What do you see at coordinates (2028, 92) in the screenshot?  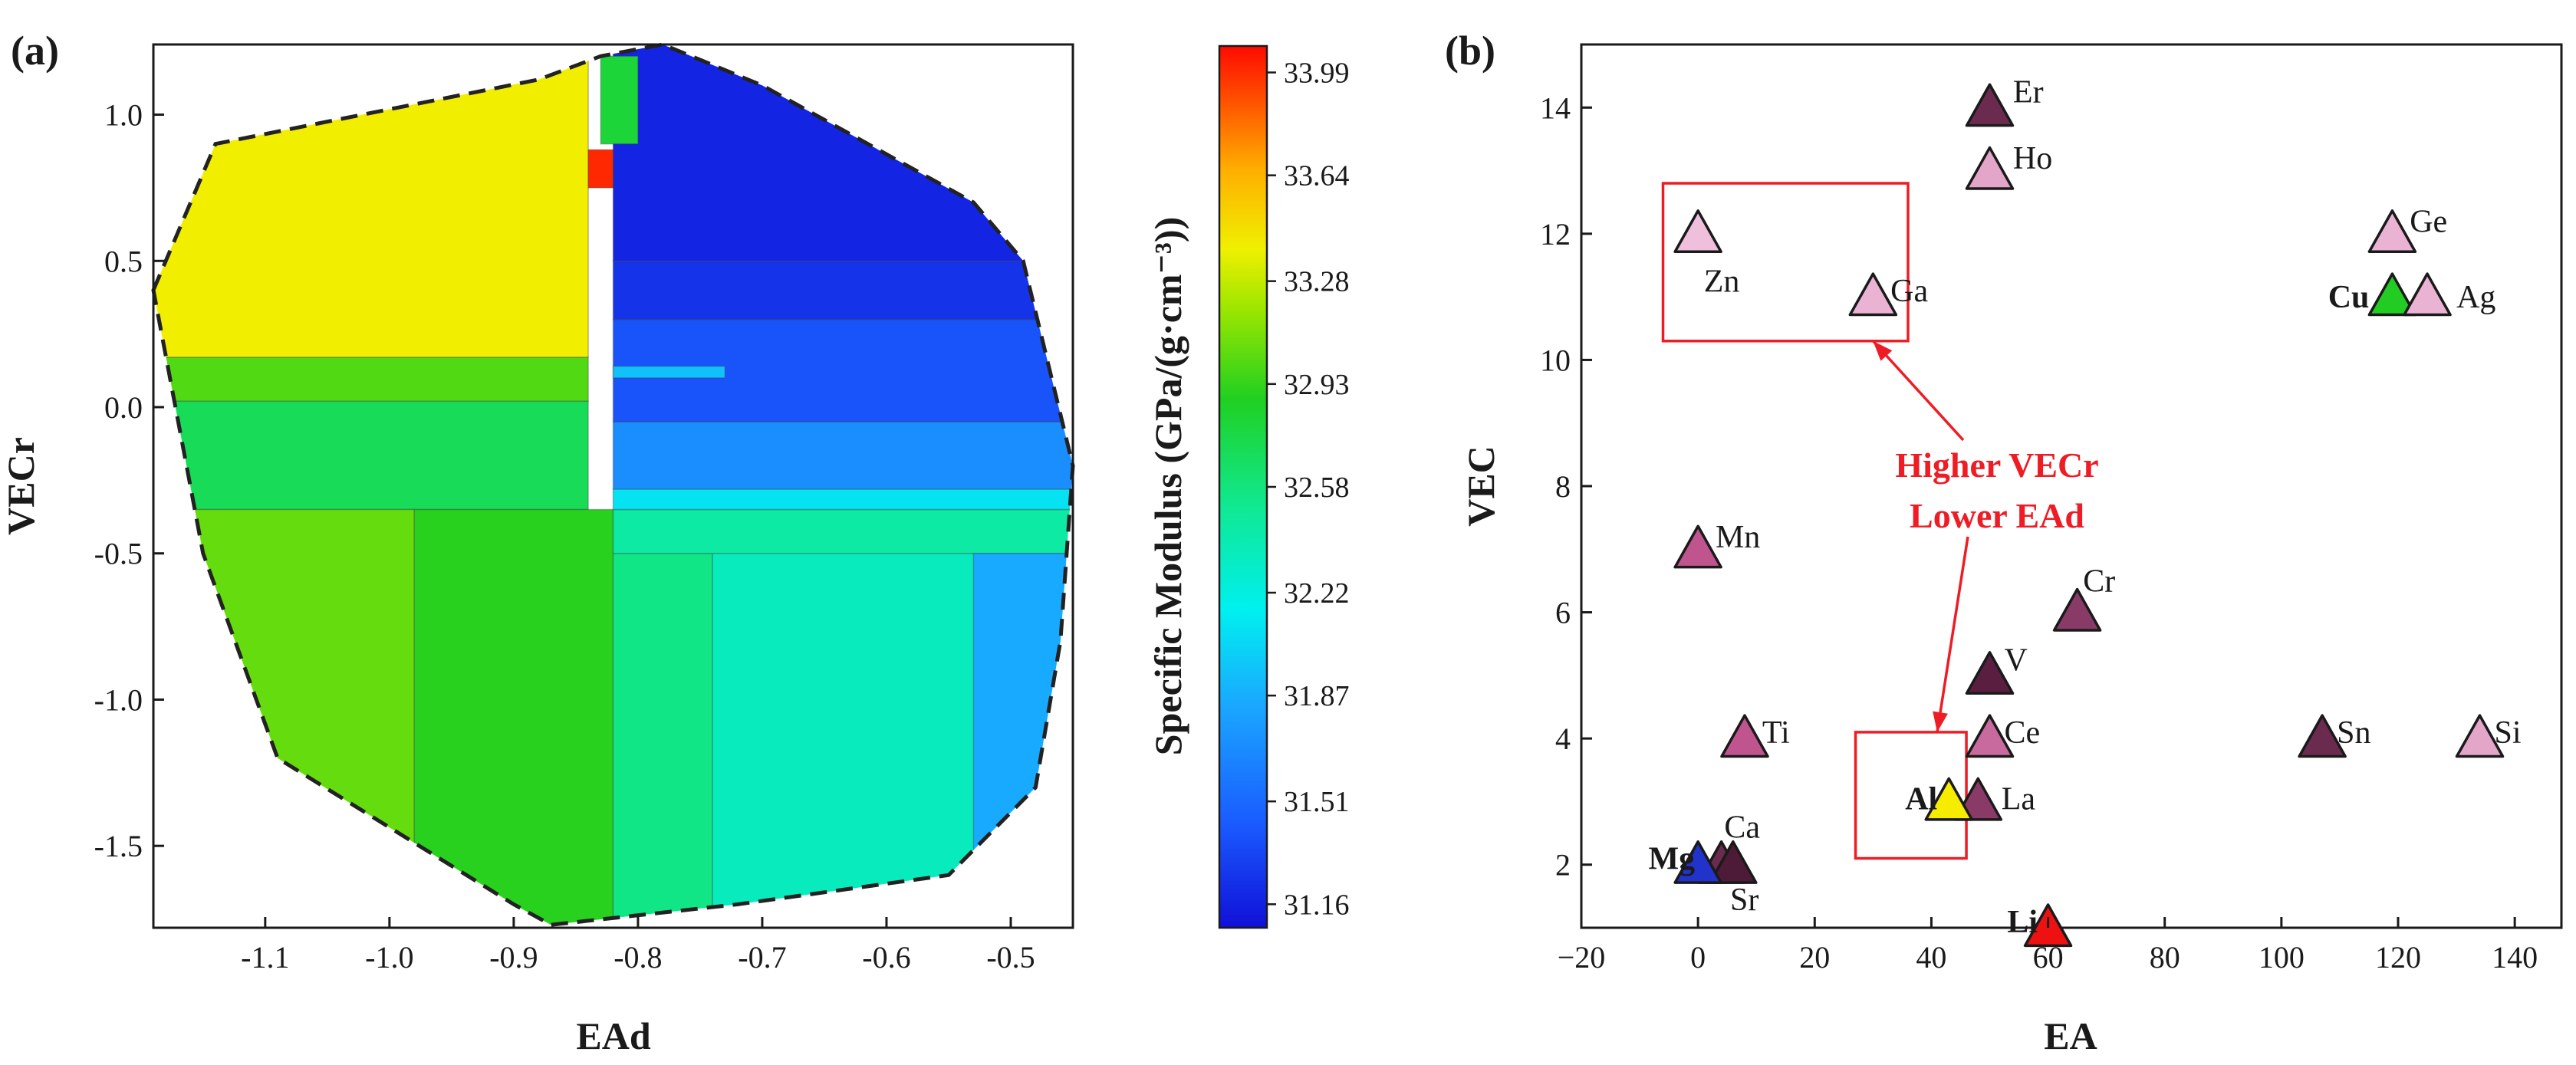 I see `point-label: Er` at bounding box center [2028, 92].